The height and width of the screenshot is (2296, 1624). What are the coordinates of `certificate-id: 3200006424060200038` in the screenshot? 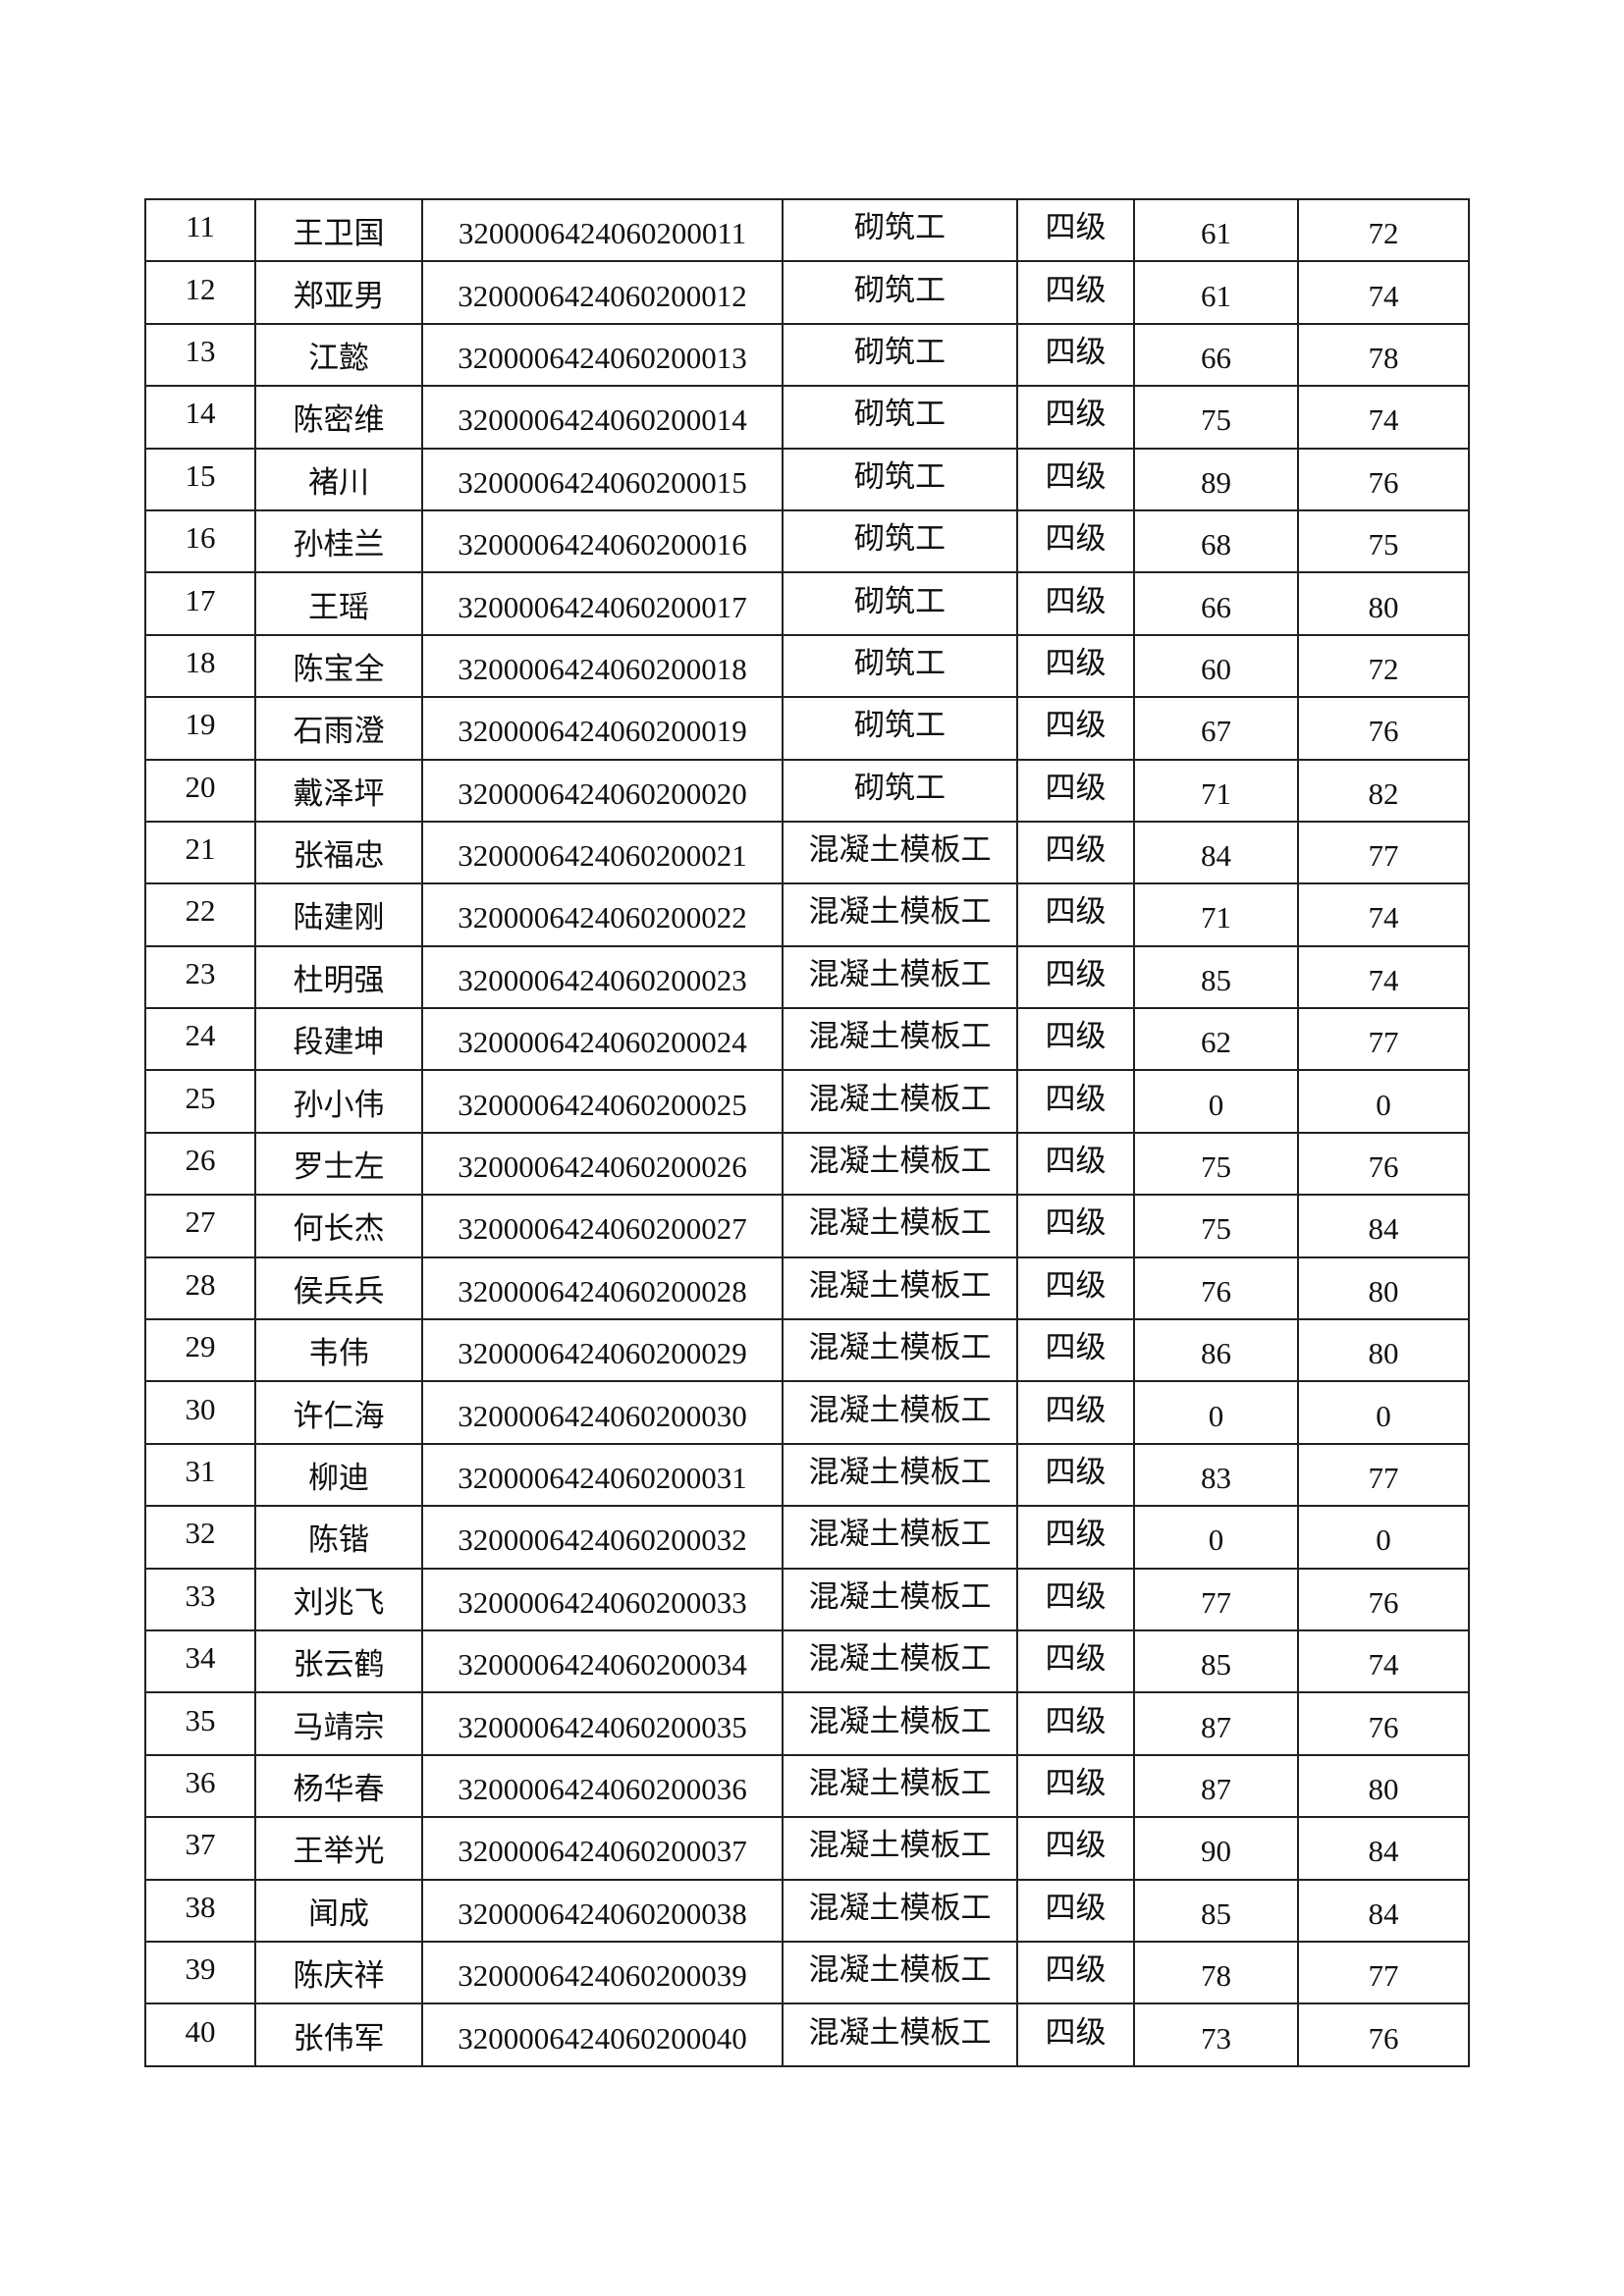 It's located at (602, 1910).